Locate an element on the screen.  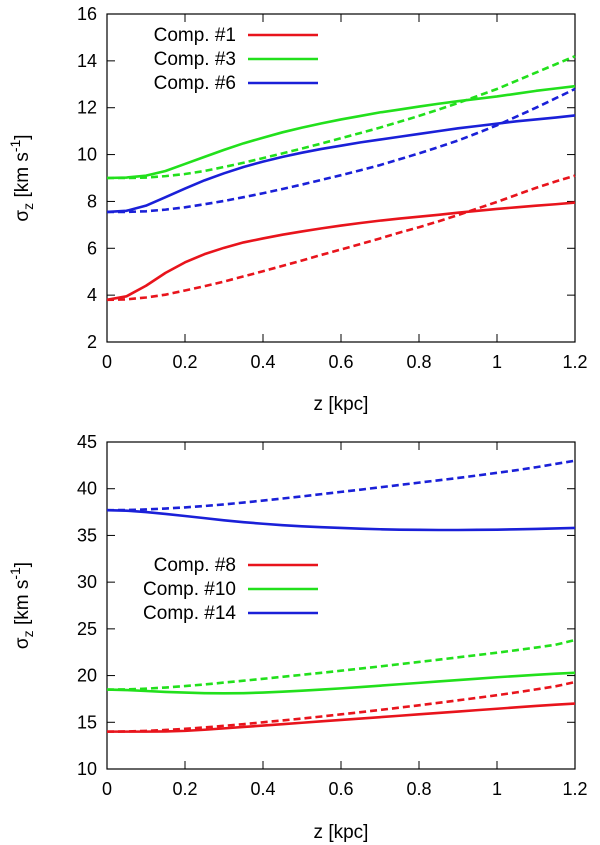
y-tick-label: 8 is located at coordinates (92, 201).